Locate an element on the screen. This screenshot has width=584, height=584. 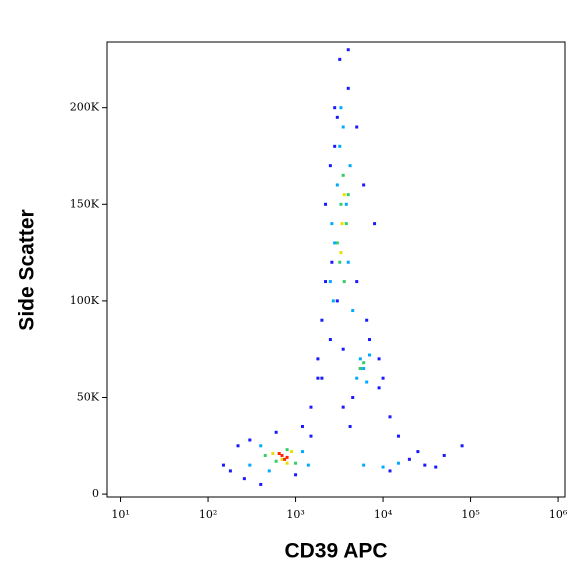
x-axis-label: CD39 APC is located at coordinates (335, 551).